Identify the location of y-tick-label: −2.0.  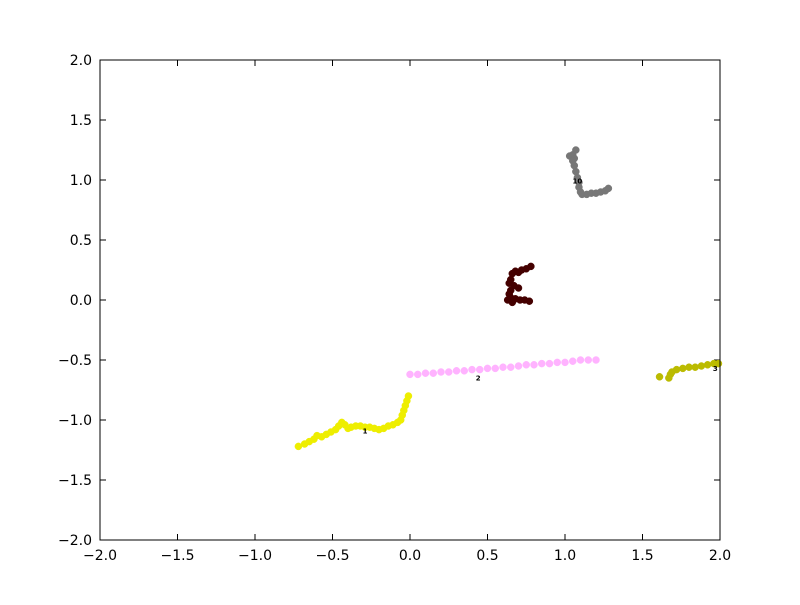
(75, 541).